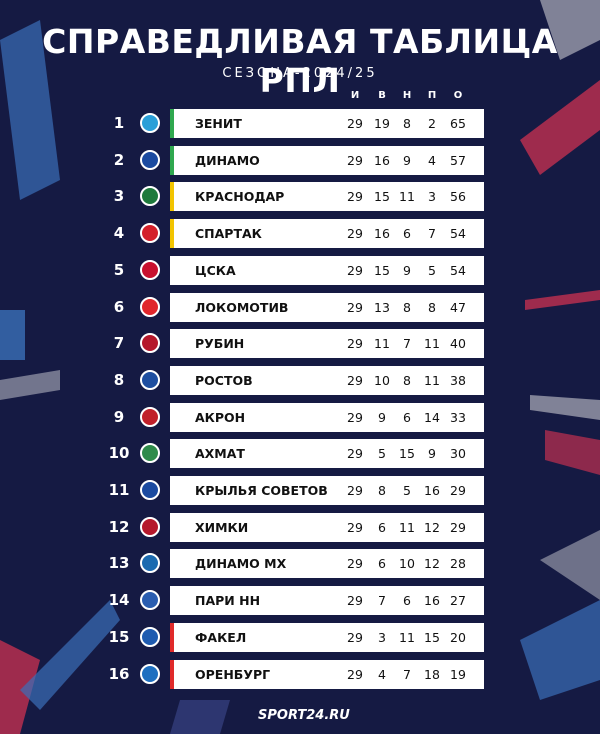  What do you see at coordinates (458, 123) in the screenshot?
I see `stat-cell: 65` at bounding box center [458, 123].